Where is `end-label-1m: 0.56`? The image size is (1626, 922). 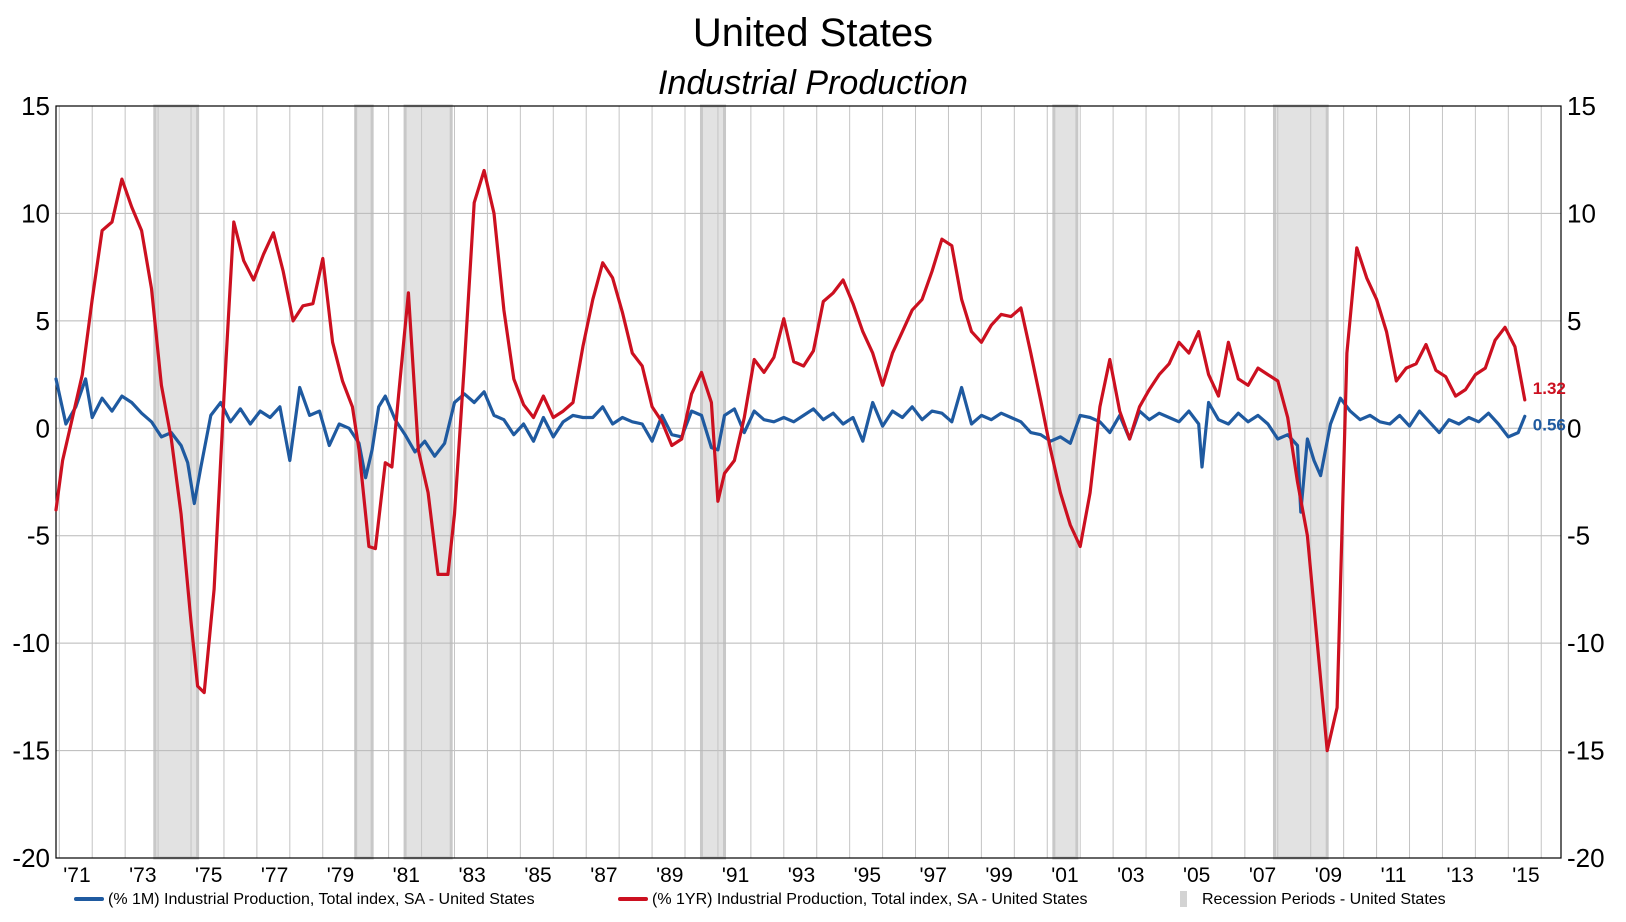
end-label-1m: 0.56 is located at coordinates (1549, 424).